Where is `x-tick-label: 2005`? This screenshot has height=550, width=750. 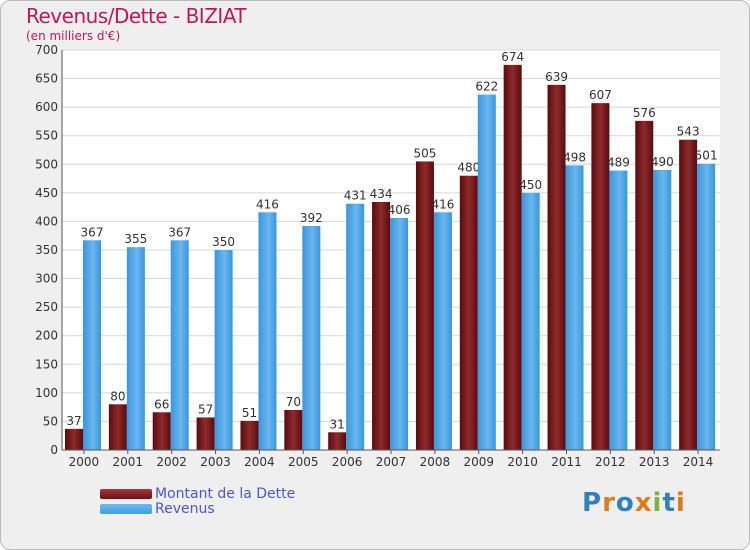
x-tick-label: 2005 is located at coordinates (303, 462).